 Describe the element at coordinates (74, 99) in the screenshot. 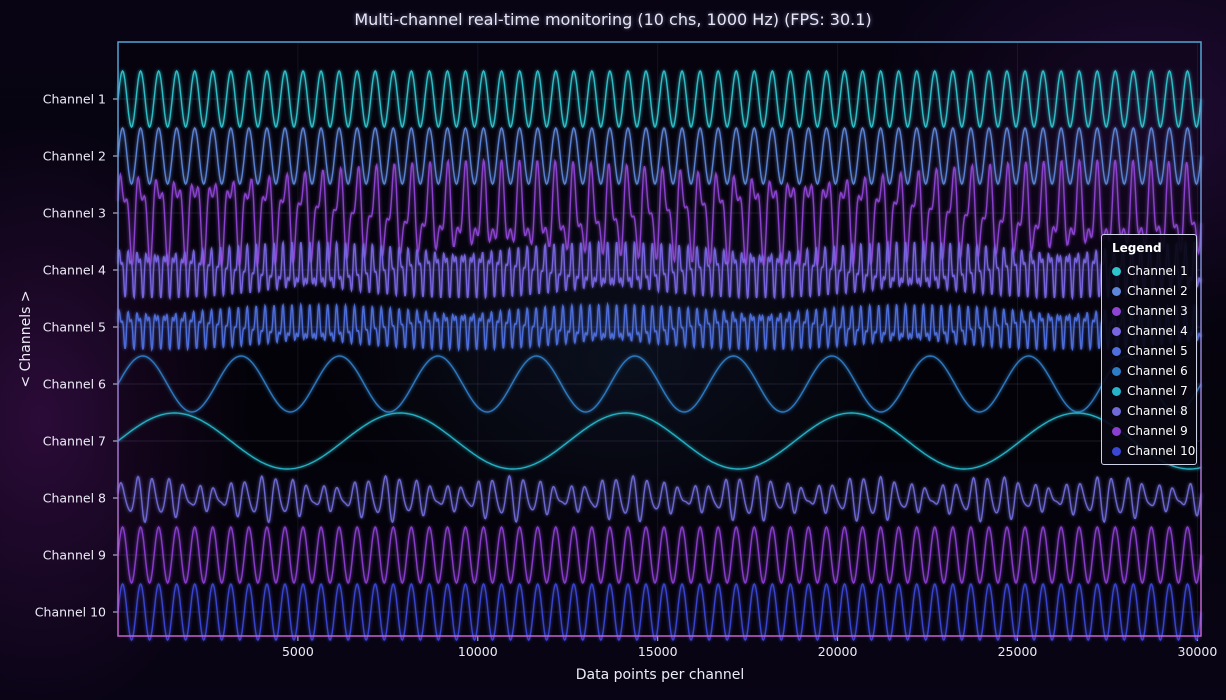

I see `y-tick-label: Channel 1` at that location.